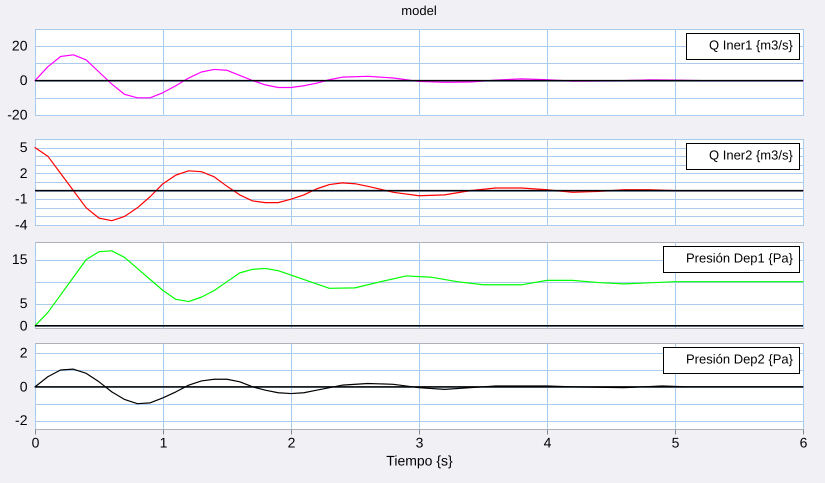 Image resolution: width=825 pixels, height=483 pixels. What do you see at coordinates (21, 198) in the screenshot?
I see `y-tick-label: -1` at bounding box center [21, 198].